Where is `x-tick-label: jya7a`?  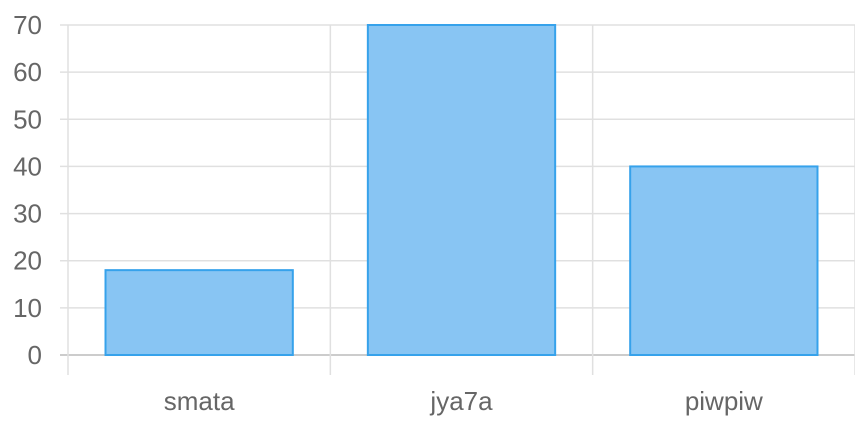 x-tick-label: jya7a is located at coordinates (461, 401).